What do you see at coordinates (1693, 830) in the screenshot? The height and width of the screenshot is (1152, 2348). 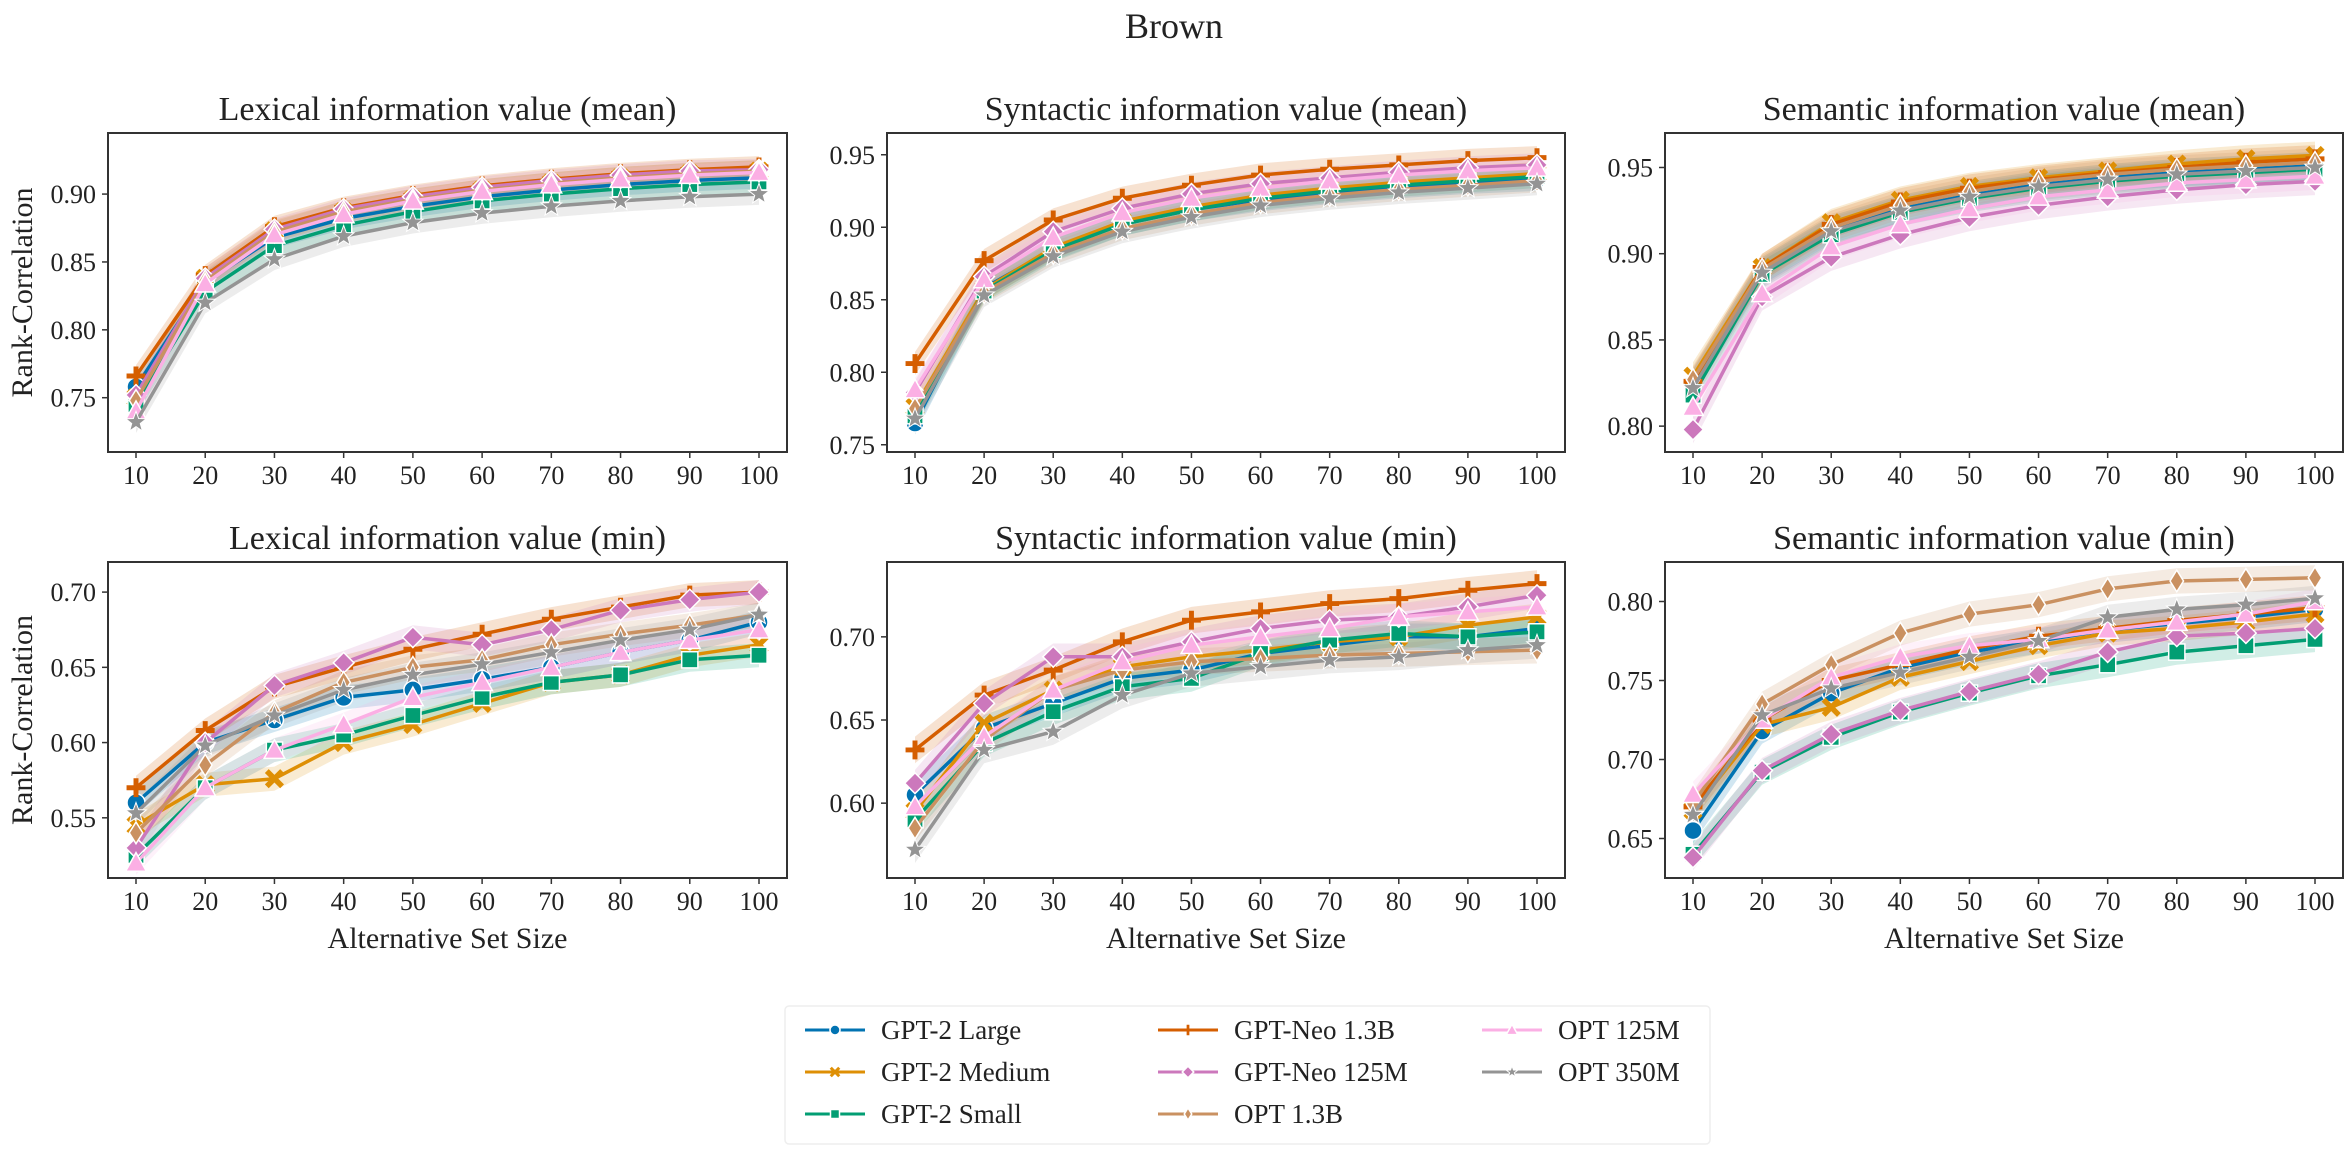 I see `data-point-gpt-2-large` at bounding box center [1693, 830].